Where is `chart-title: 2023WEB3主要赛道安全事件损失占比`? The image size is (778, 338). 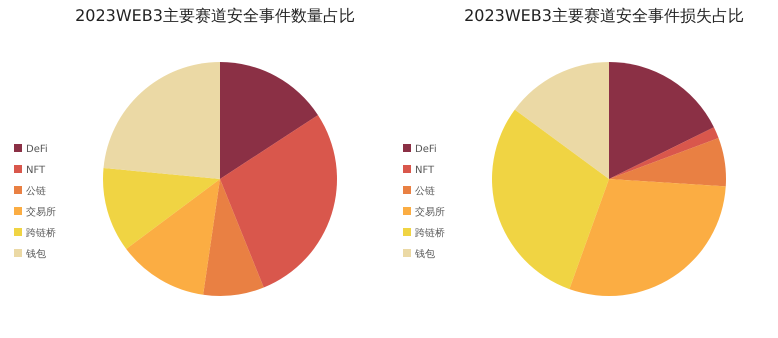 chart-title: 2023WEB3主要赛道安全事件损失占比 is located at coordinates (604, 16).